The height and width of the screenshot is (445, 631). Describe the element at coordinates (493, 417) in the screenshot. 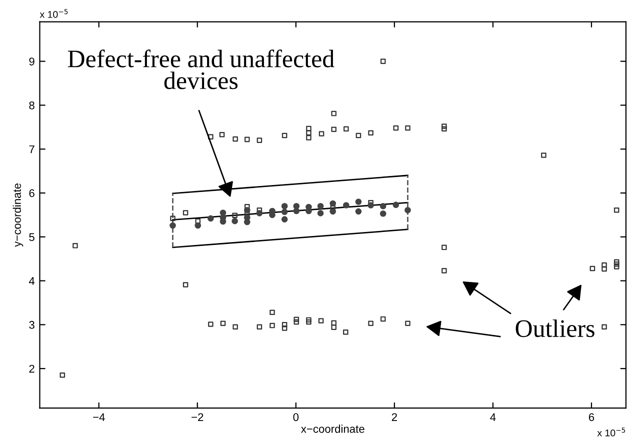

I see `x-tick-label: 4` at that location.